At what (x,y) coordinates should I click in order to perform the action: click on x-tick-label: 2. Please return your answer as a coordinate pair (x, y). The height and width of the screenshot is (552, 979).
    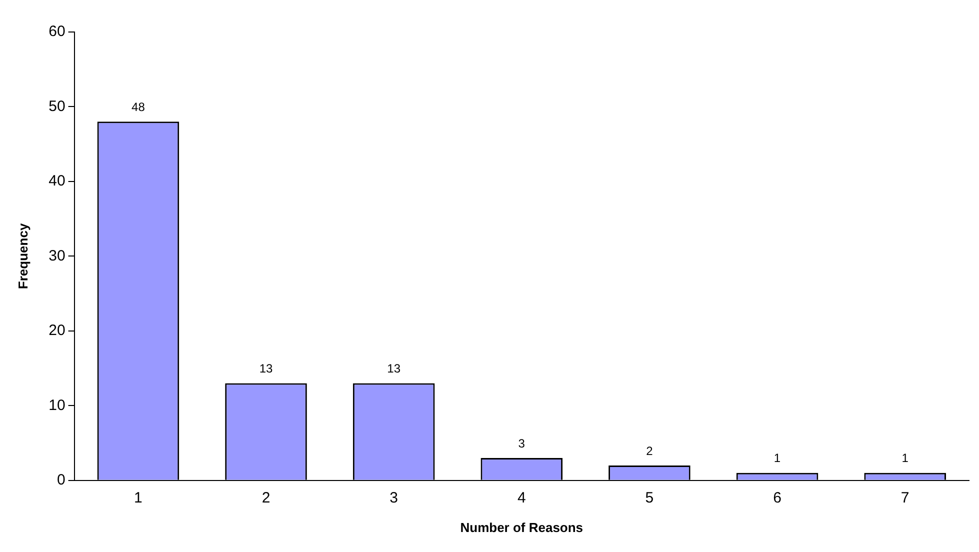
    Looking at the image, I should click on (266, 498).